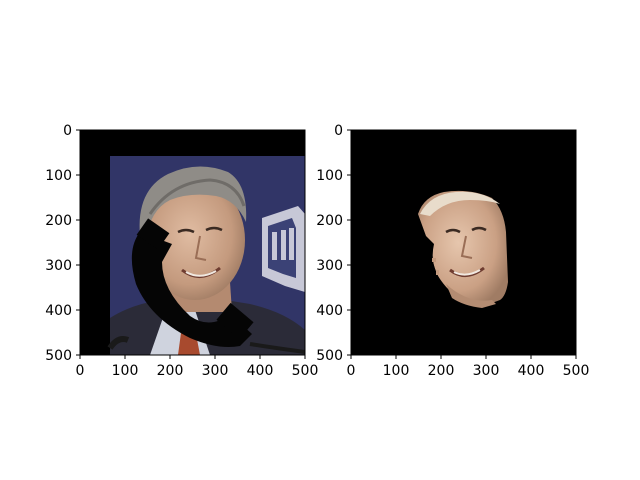  Describe the element at coordinates (58, 311) in the screenshot. I see `left-ytick-label-4: 400` at that location.